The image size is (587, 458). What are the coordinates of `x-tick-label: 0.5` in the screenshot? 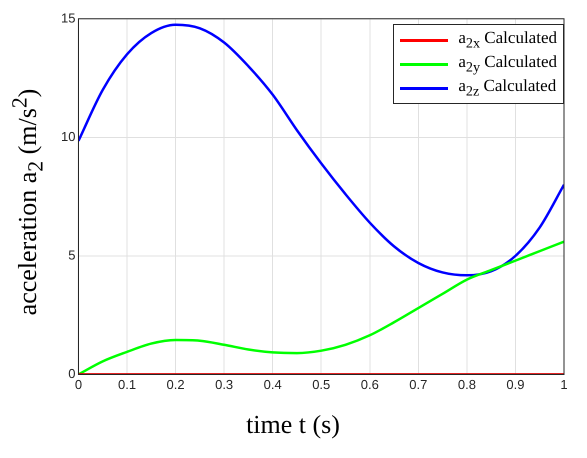 It's located at (321, 384).